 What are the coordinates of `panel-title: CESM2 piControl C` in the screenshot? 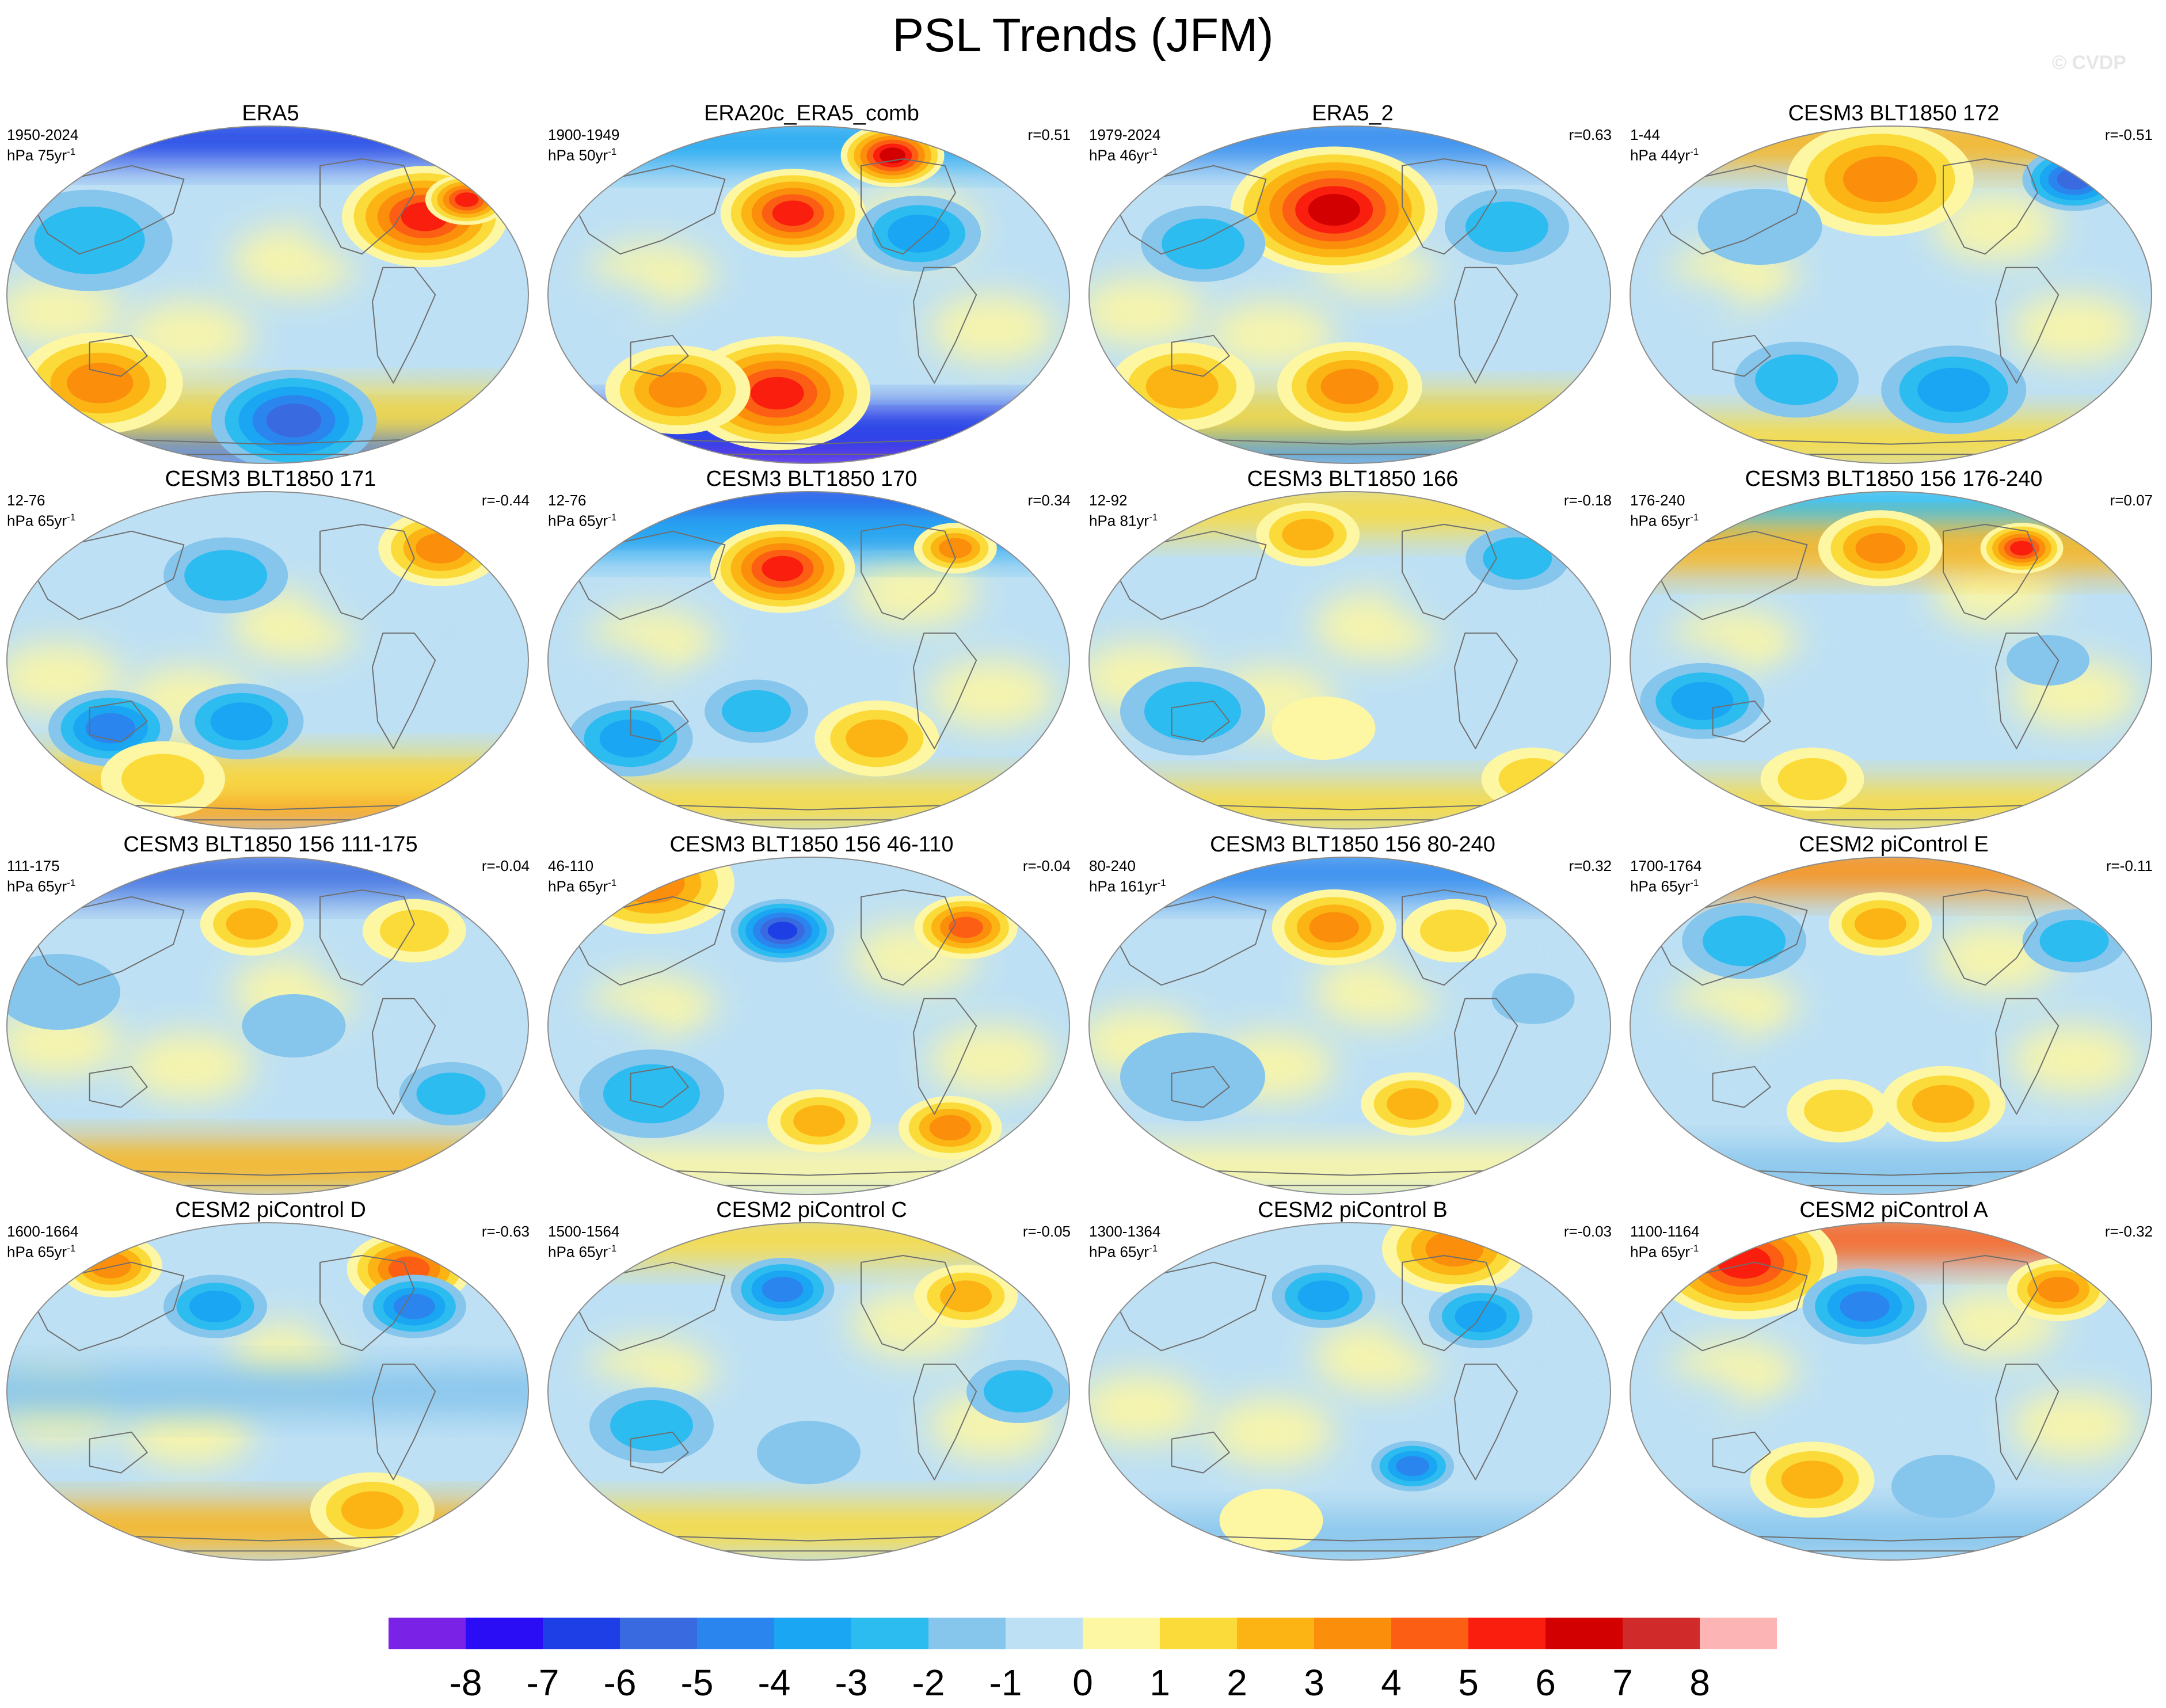 It's located at (811, 1210).